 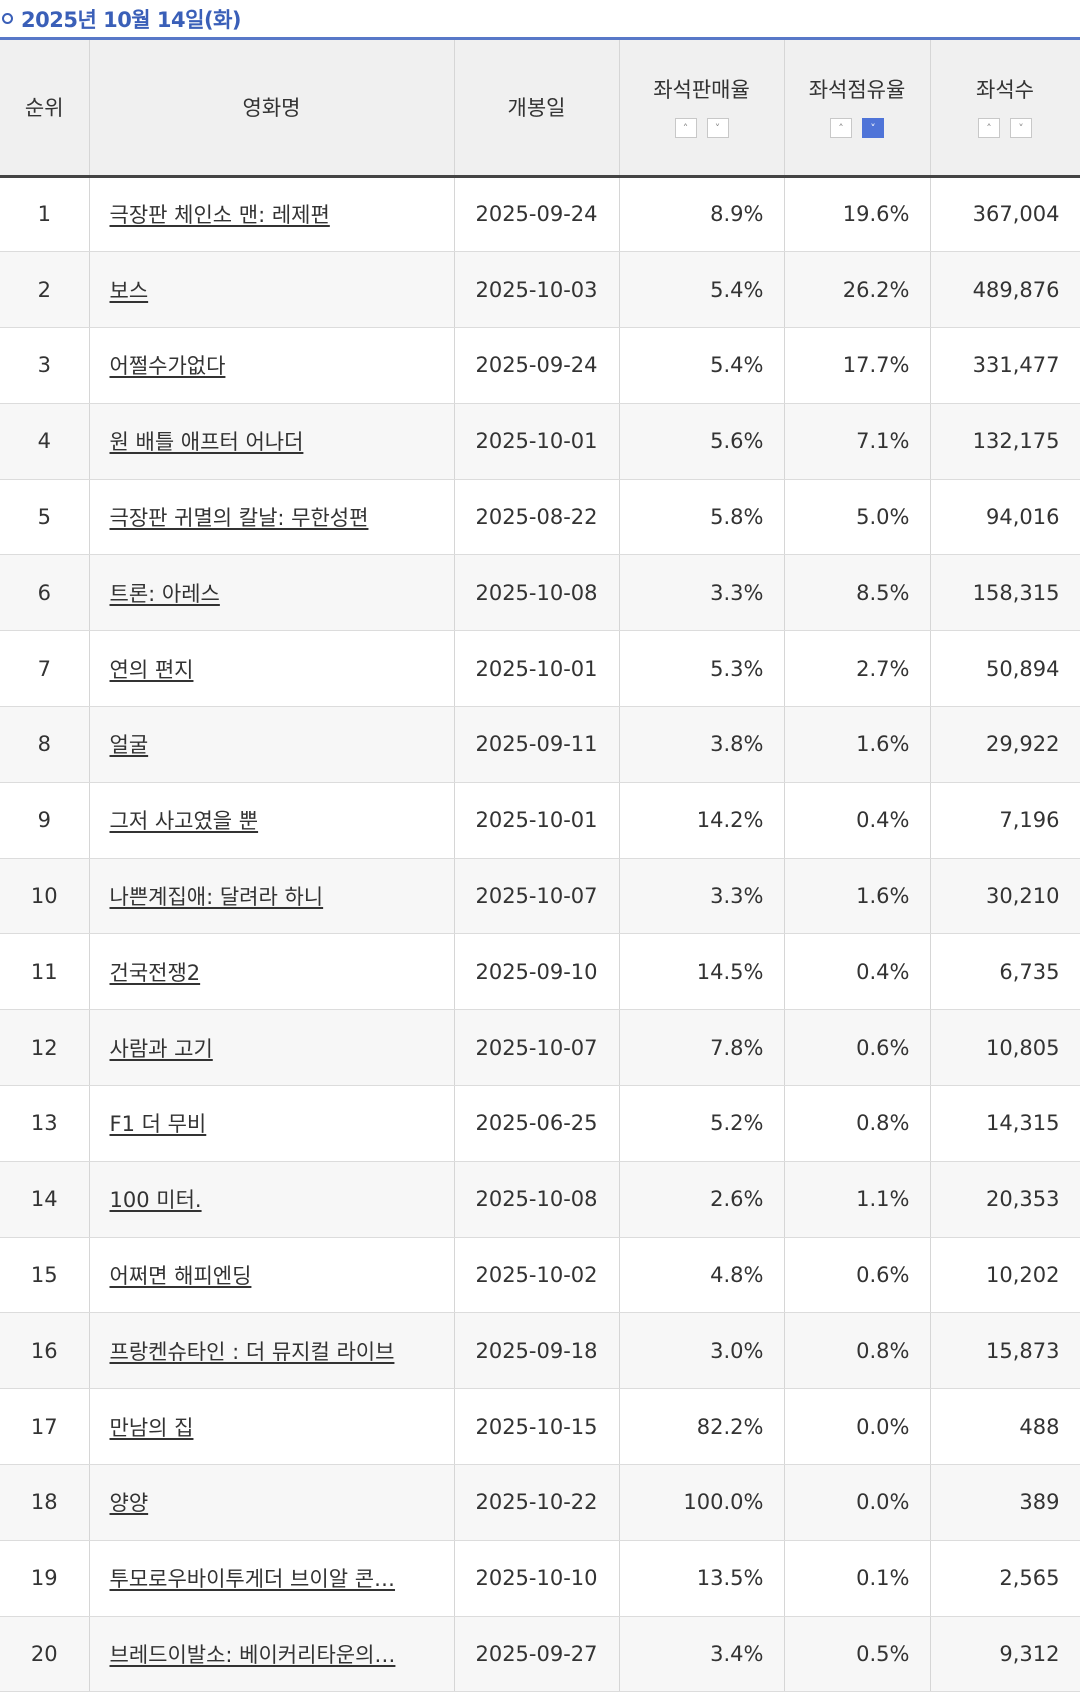 What do you see at coordinates (45, 1048) in the screenshot?
I see `rank-cell: 12` at bounding box center [45, 1048].